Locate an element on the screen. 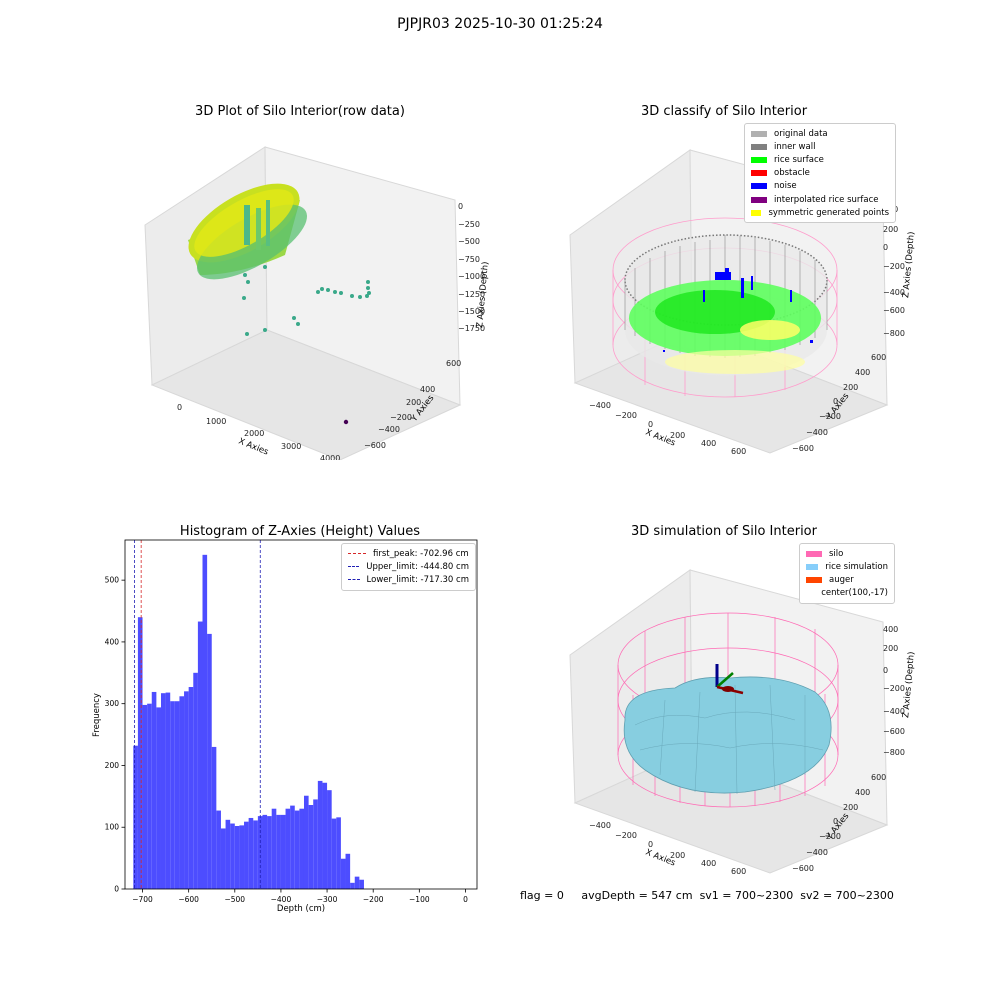 The height and width of the screenshot is (1000, 1000). x-tick-label: −200 is located at coordinates (373, 899).